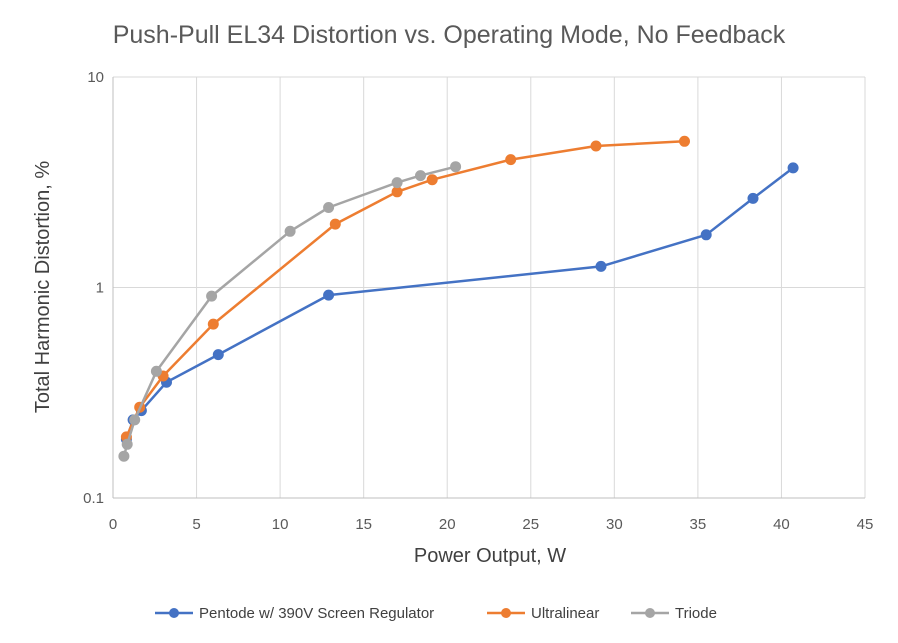  Describe the element at coordinates (490, 556) in the screenshot. I see `x-axis-title: Power Output, W` at that location.